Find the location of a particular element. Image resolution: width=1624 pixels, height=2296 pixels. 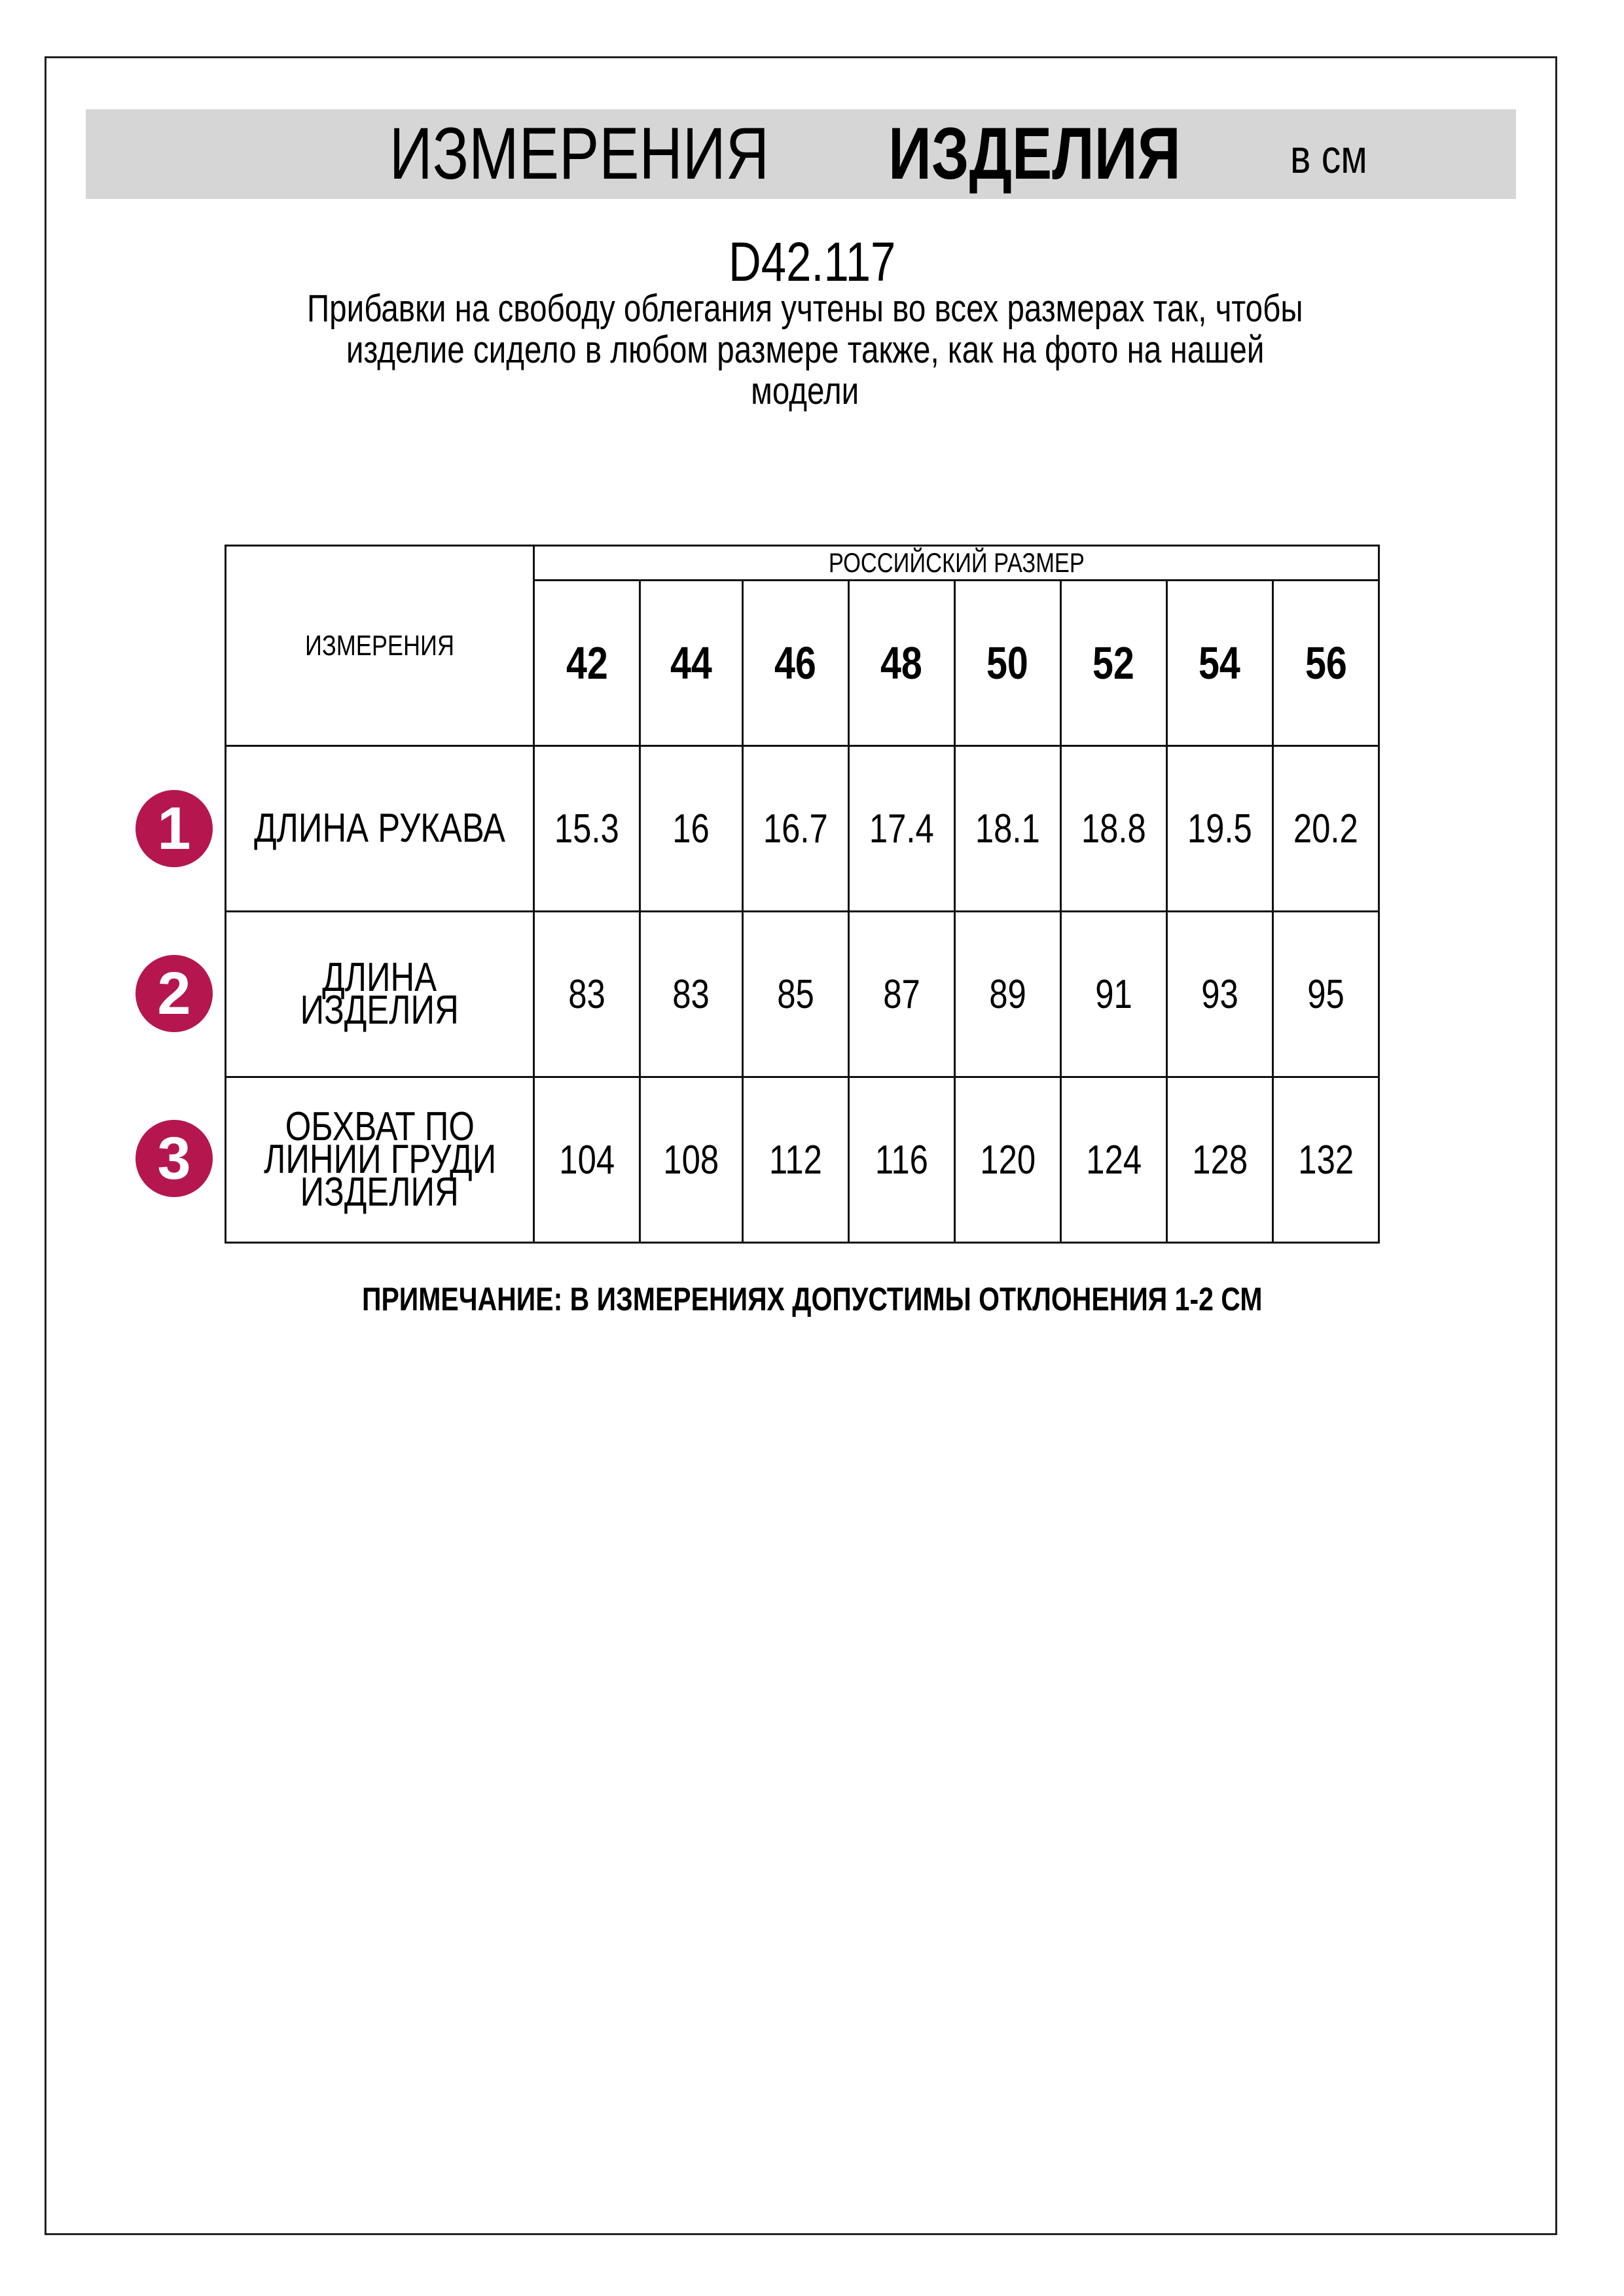

group-label: РОССИЙСКИЙ РАЗМЕР is located at coordinates (956, 563).